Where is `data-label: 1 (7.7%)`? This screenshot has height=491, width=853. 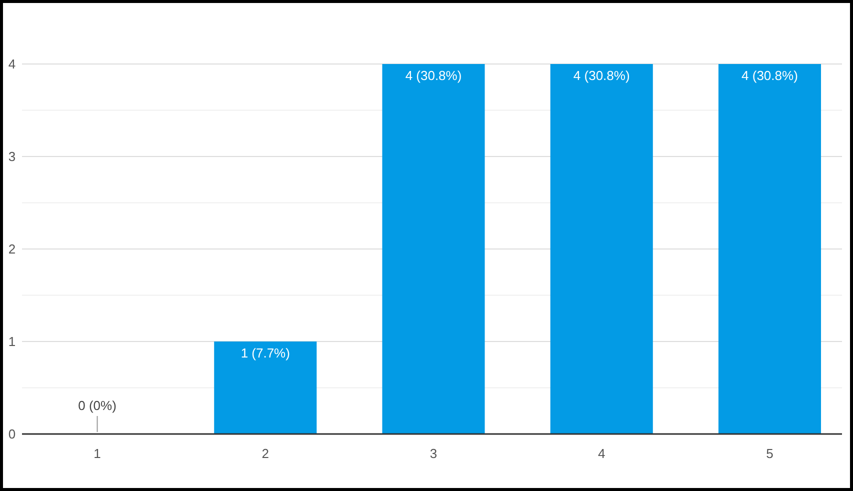
data-label: 1 (7.7%) is located at coordinates (265, 353).